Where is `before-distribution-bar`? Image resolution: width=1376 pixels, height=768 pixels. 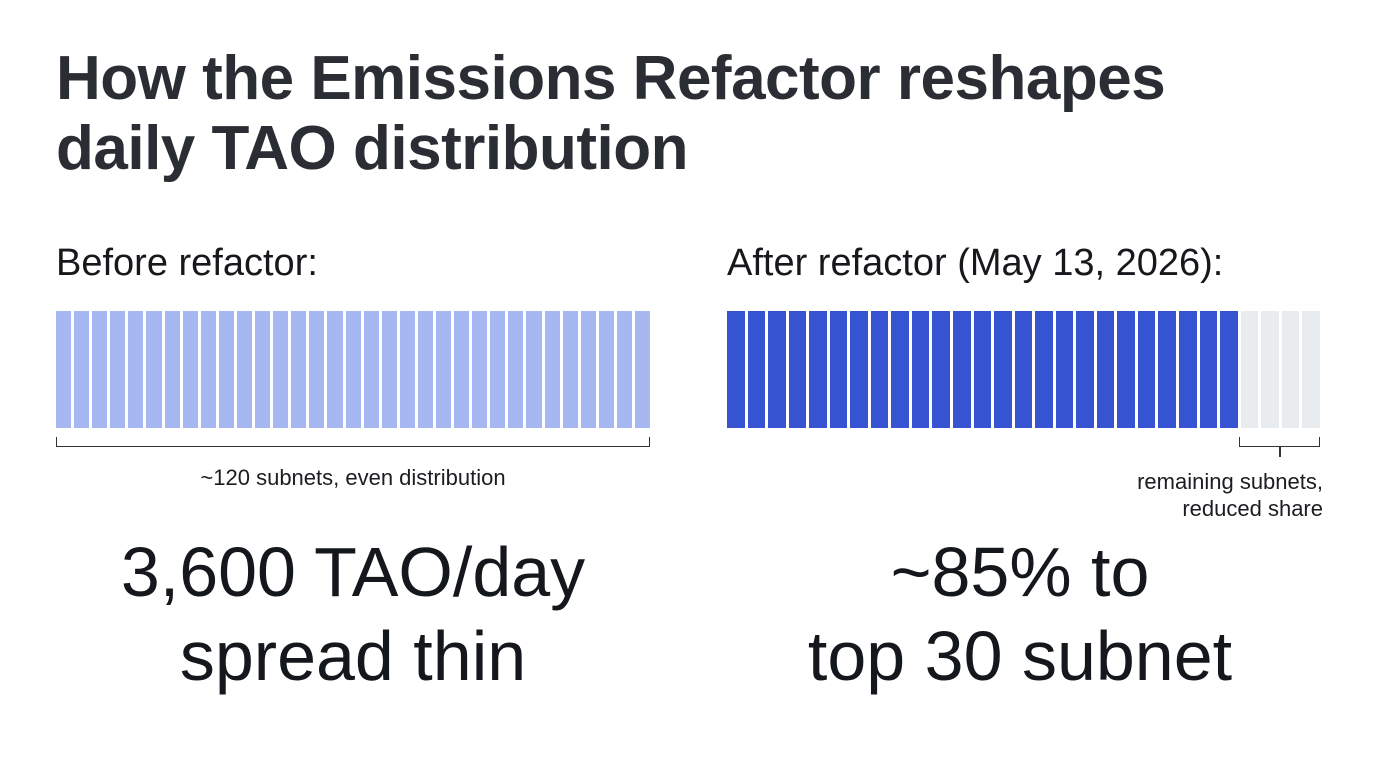 before-distribution-bar is located at coordinates (353, 369).